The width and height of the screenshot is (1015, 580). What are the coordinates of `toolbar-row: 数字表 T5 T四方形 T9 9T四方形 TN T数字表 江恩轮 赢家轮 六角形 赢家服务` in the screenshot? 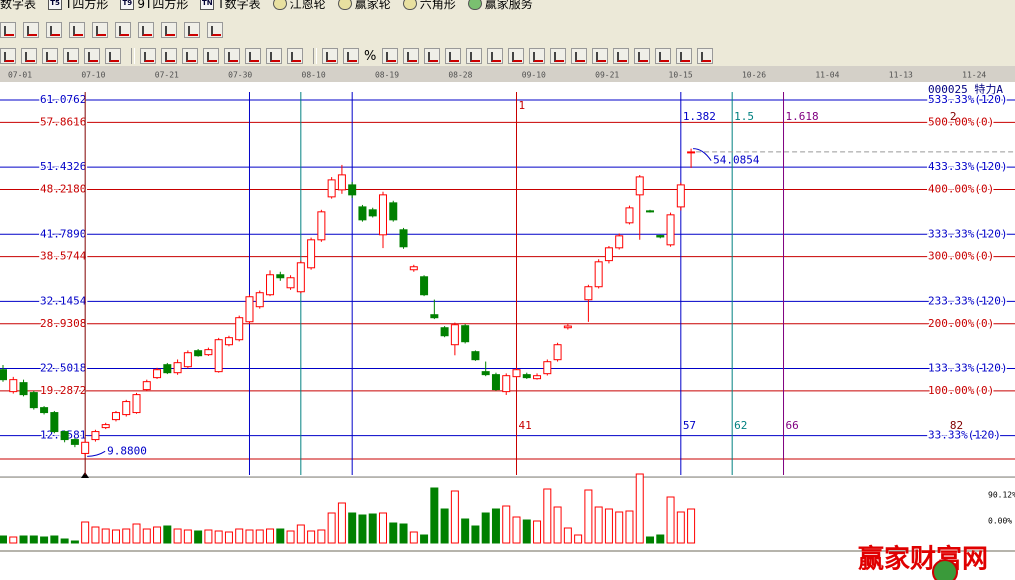 It's located at (272, 5).